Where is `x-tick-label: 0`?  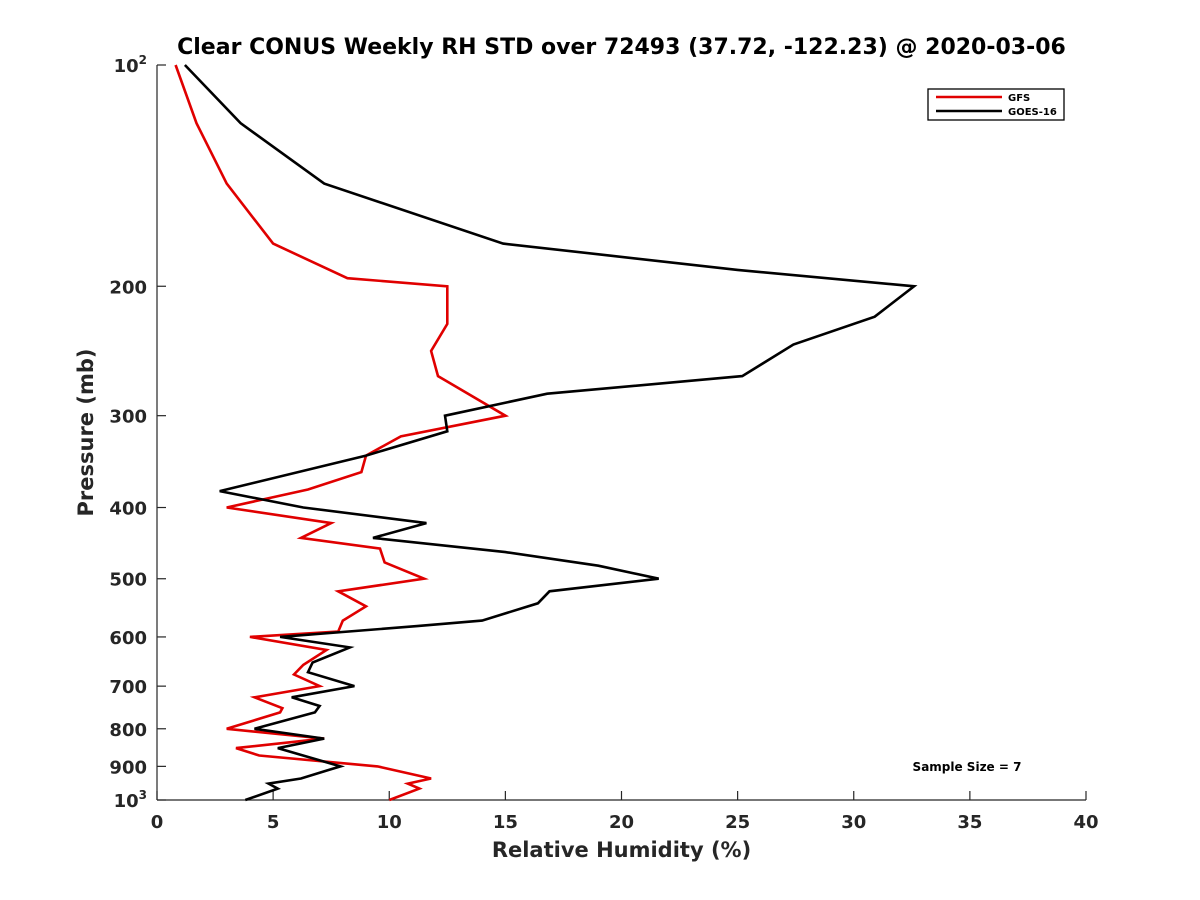 x-tick-label: 0 is located at coordinates (157, 822).